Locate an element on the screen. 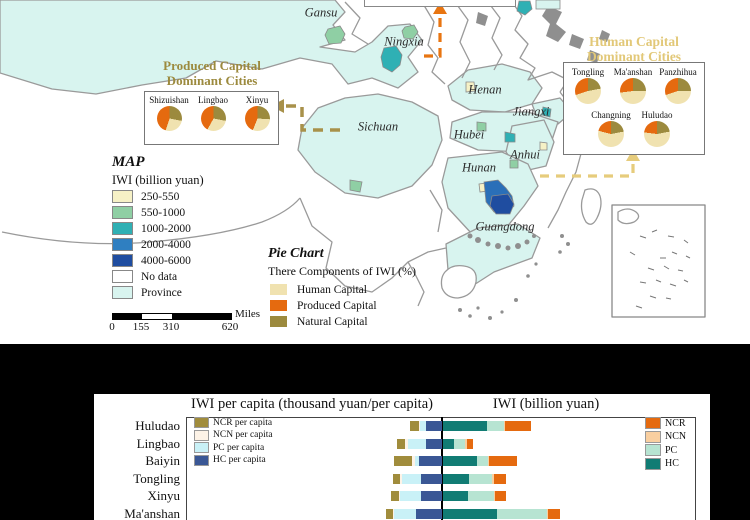 The image size is (750, 520). chart-legend-item: PC is located at coordinates (661, 450).